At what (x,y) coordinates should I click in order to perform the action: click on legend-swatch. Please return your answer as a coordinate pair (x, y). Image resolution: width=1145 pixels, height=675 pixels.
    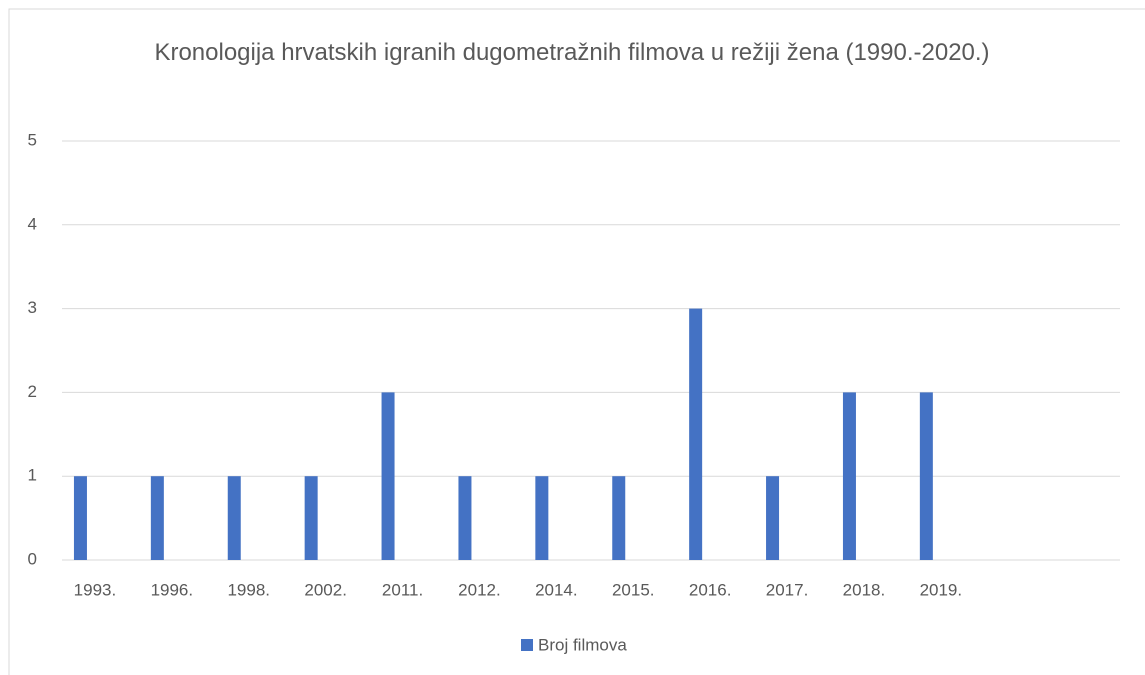
    Looking at the image, I should click on (527, 645).